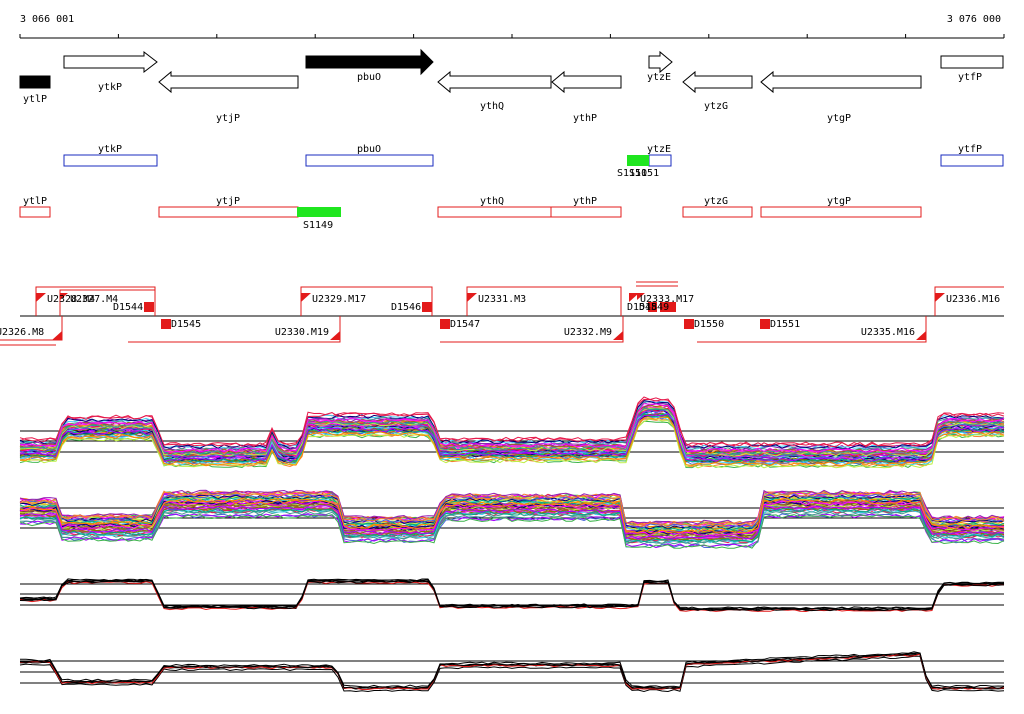  I want to click on transcript-label-u2327: U2327.M4, so click(94, 299).